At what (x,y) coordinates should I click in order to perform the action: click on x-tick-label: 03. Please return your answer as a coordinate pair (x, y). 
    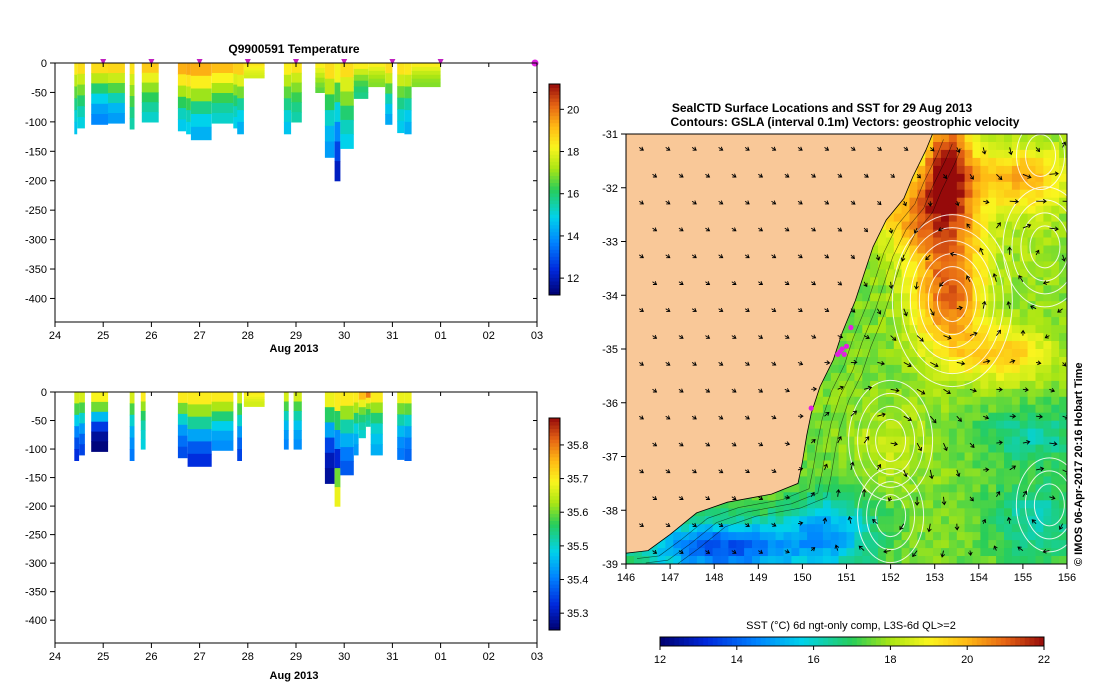
    Looking at the image, I should click on (537, 657).